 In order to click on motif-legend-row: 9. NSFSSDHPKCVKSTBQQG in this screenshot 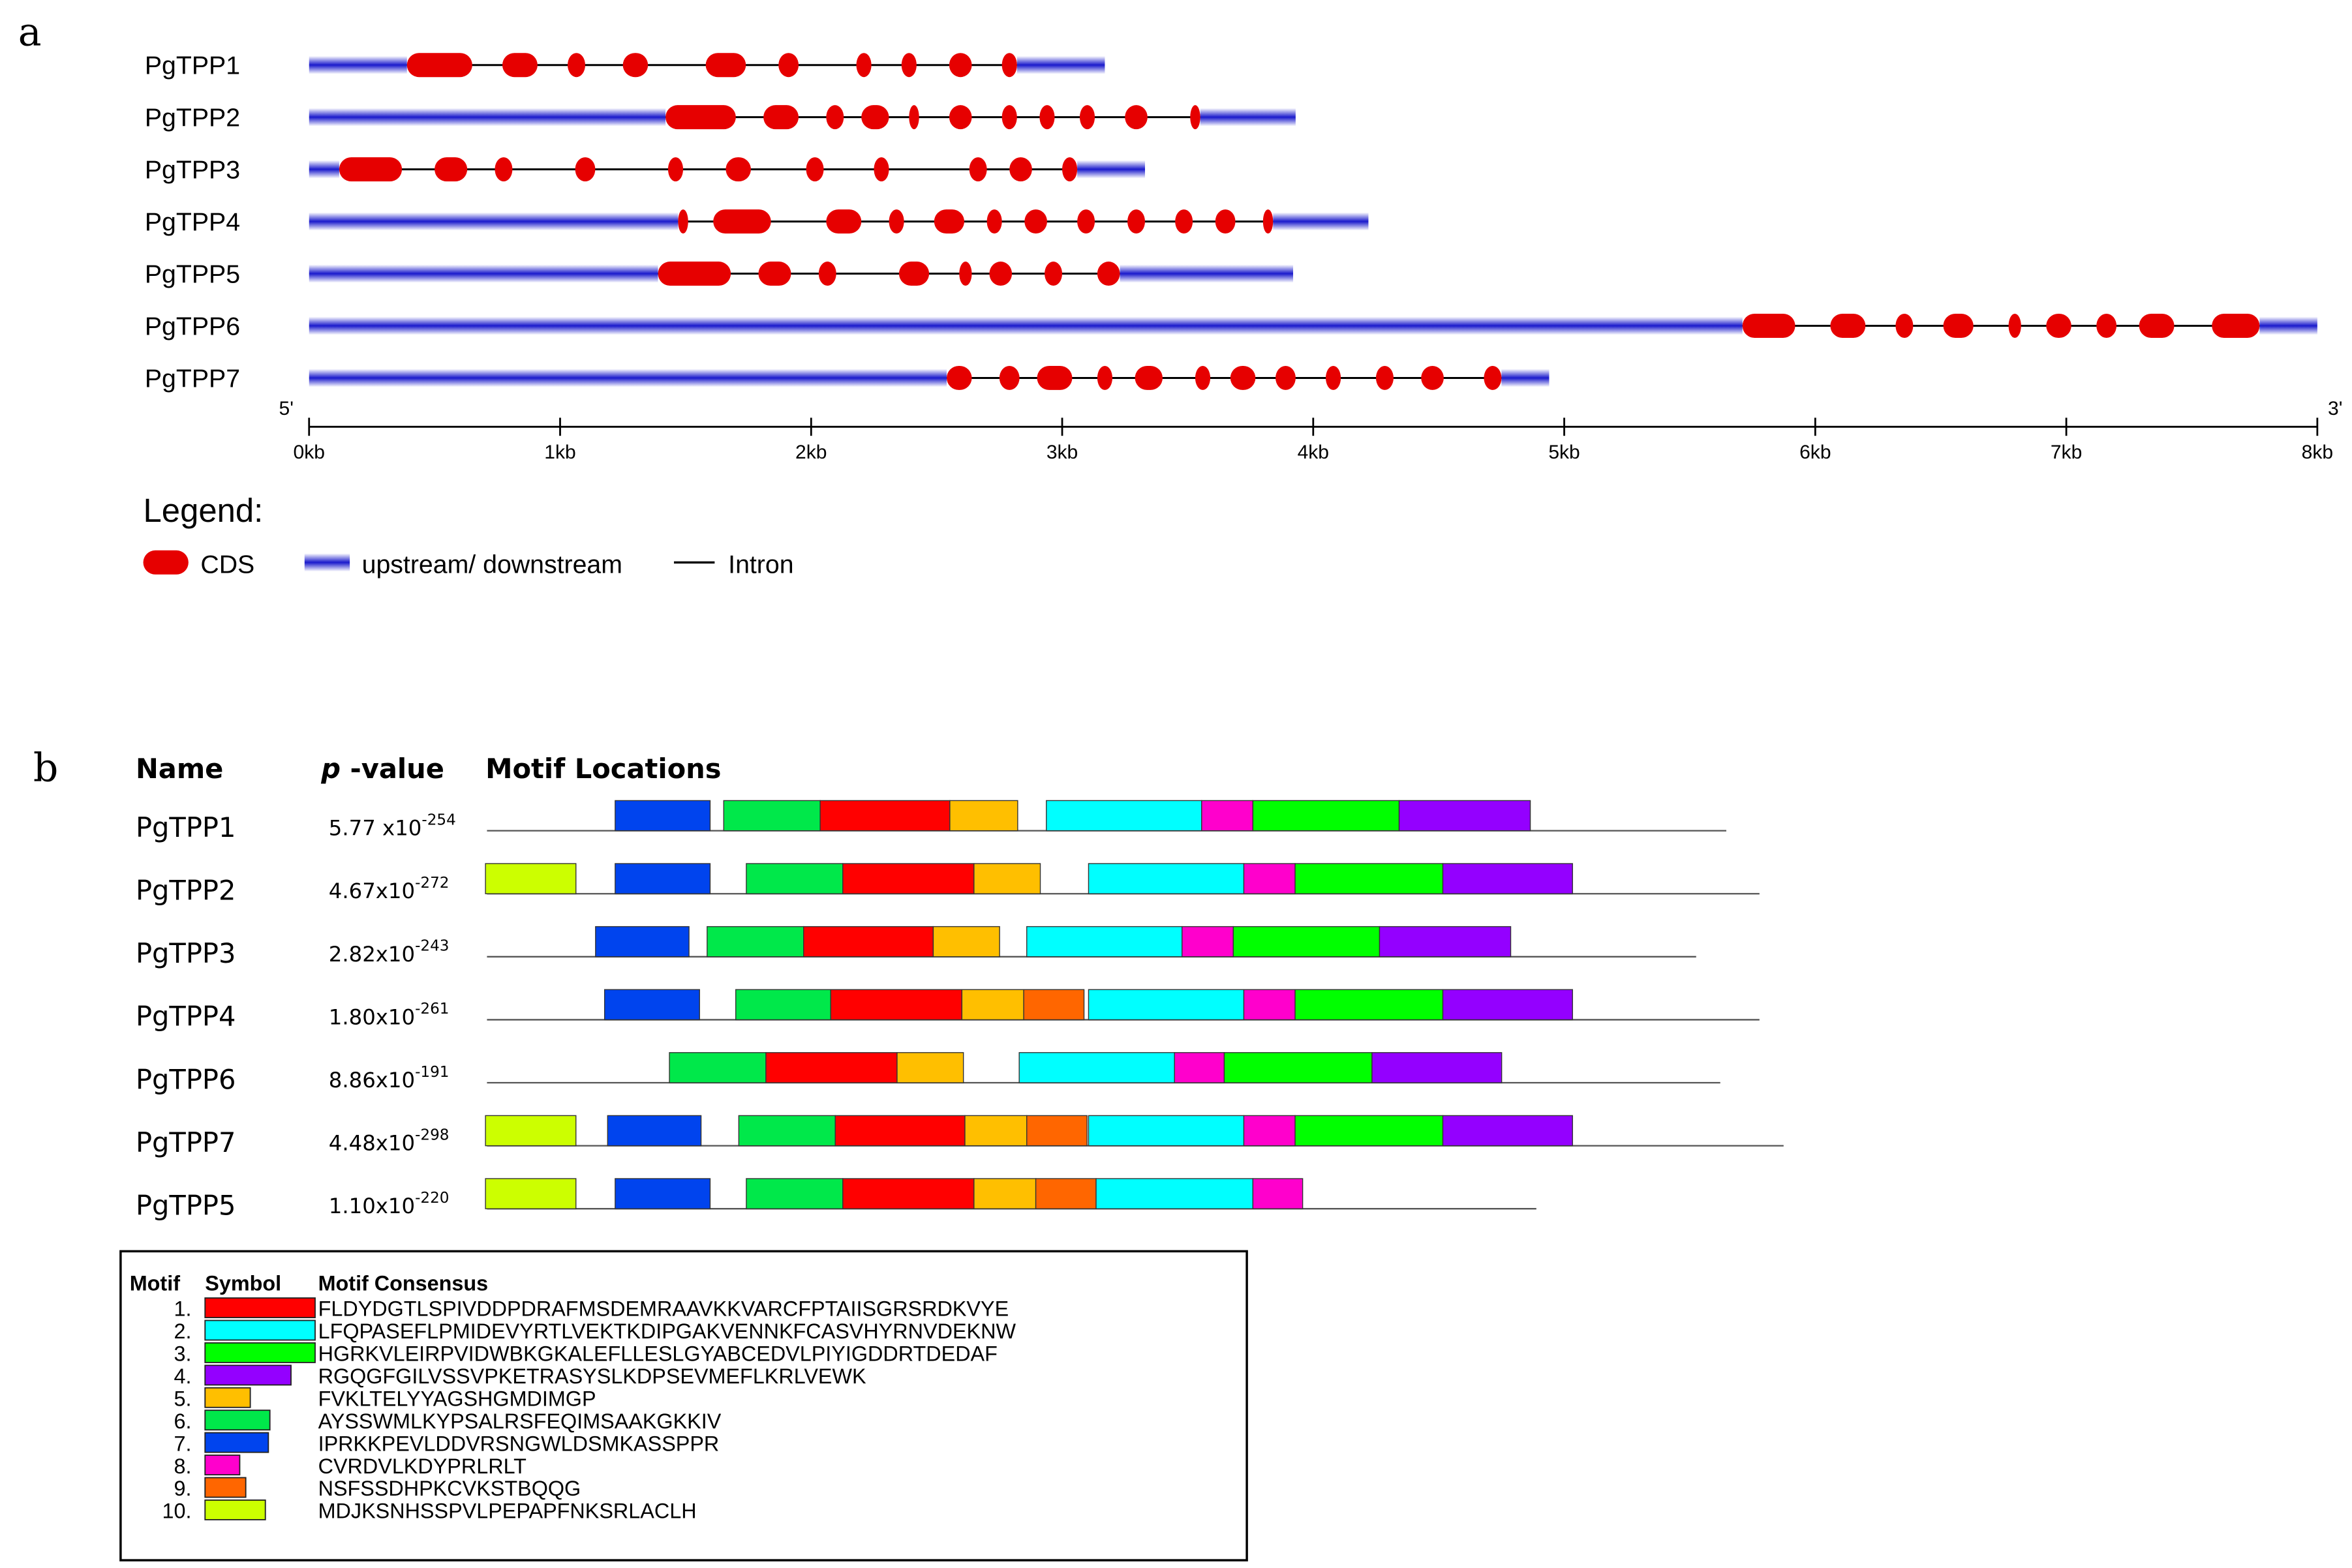, I will do `click(377, 1488)`.